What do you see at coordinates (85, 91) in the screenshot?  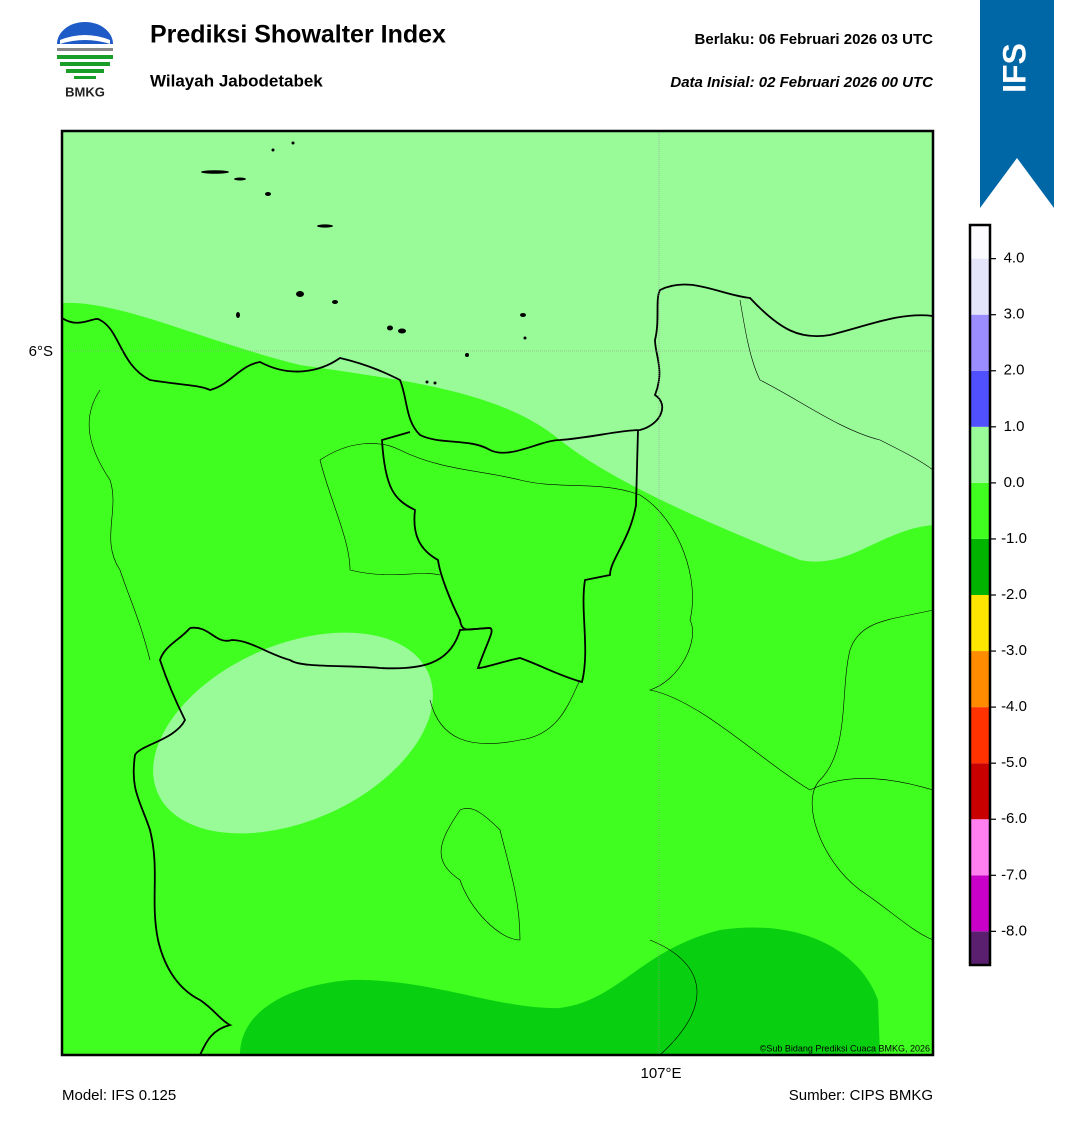 I see `logo-text: BMKG` at bounding box center [85, 91].